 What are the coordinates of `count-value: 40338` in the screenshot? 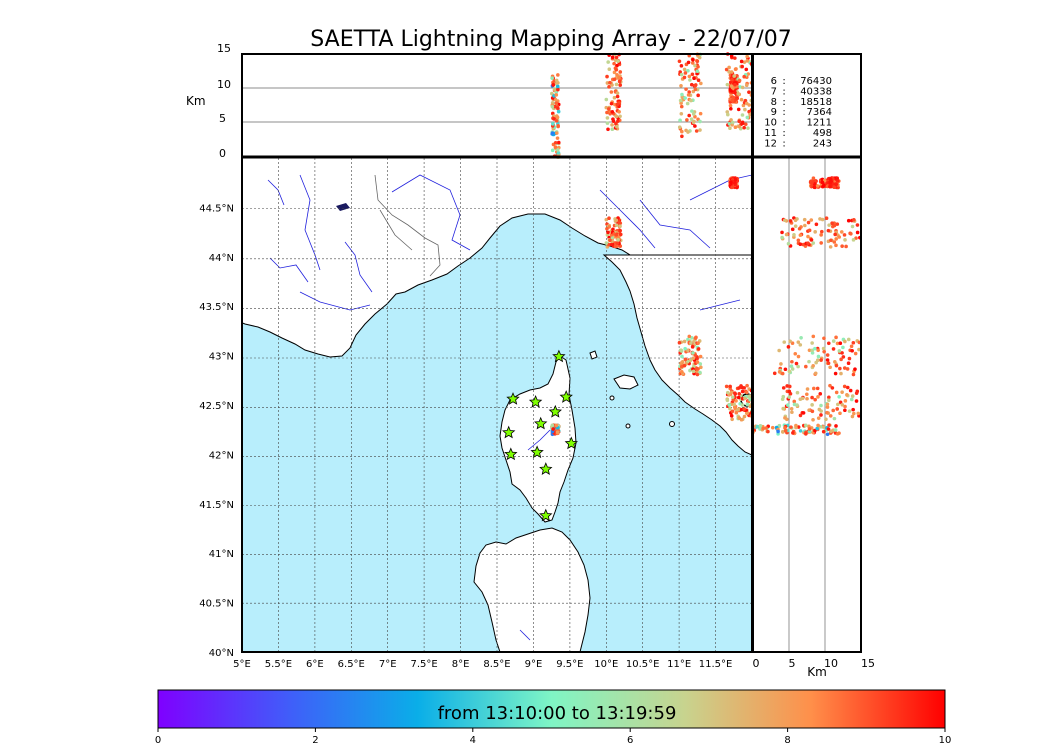 It's located at (816, 91).